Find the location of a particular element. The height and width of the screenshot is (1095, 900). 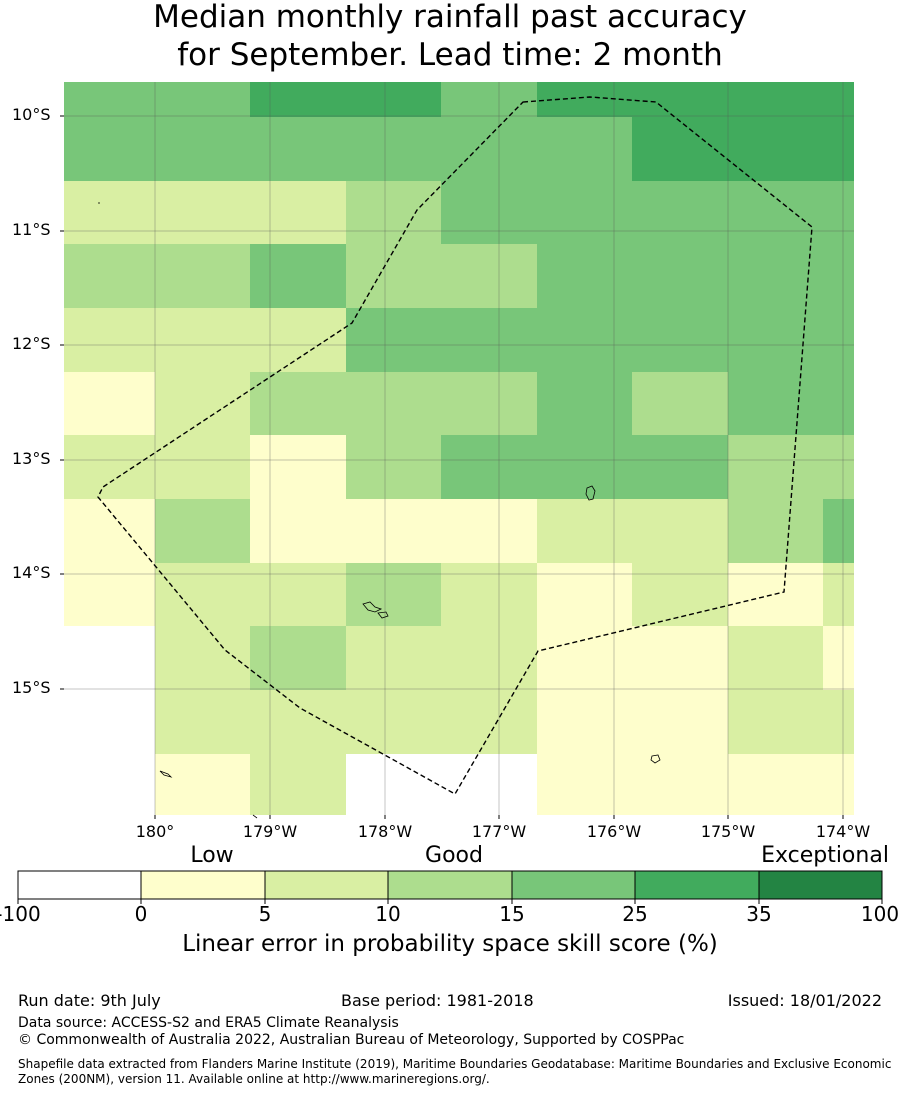

island-nukunonu is located at coordinates (590, 493).